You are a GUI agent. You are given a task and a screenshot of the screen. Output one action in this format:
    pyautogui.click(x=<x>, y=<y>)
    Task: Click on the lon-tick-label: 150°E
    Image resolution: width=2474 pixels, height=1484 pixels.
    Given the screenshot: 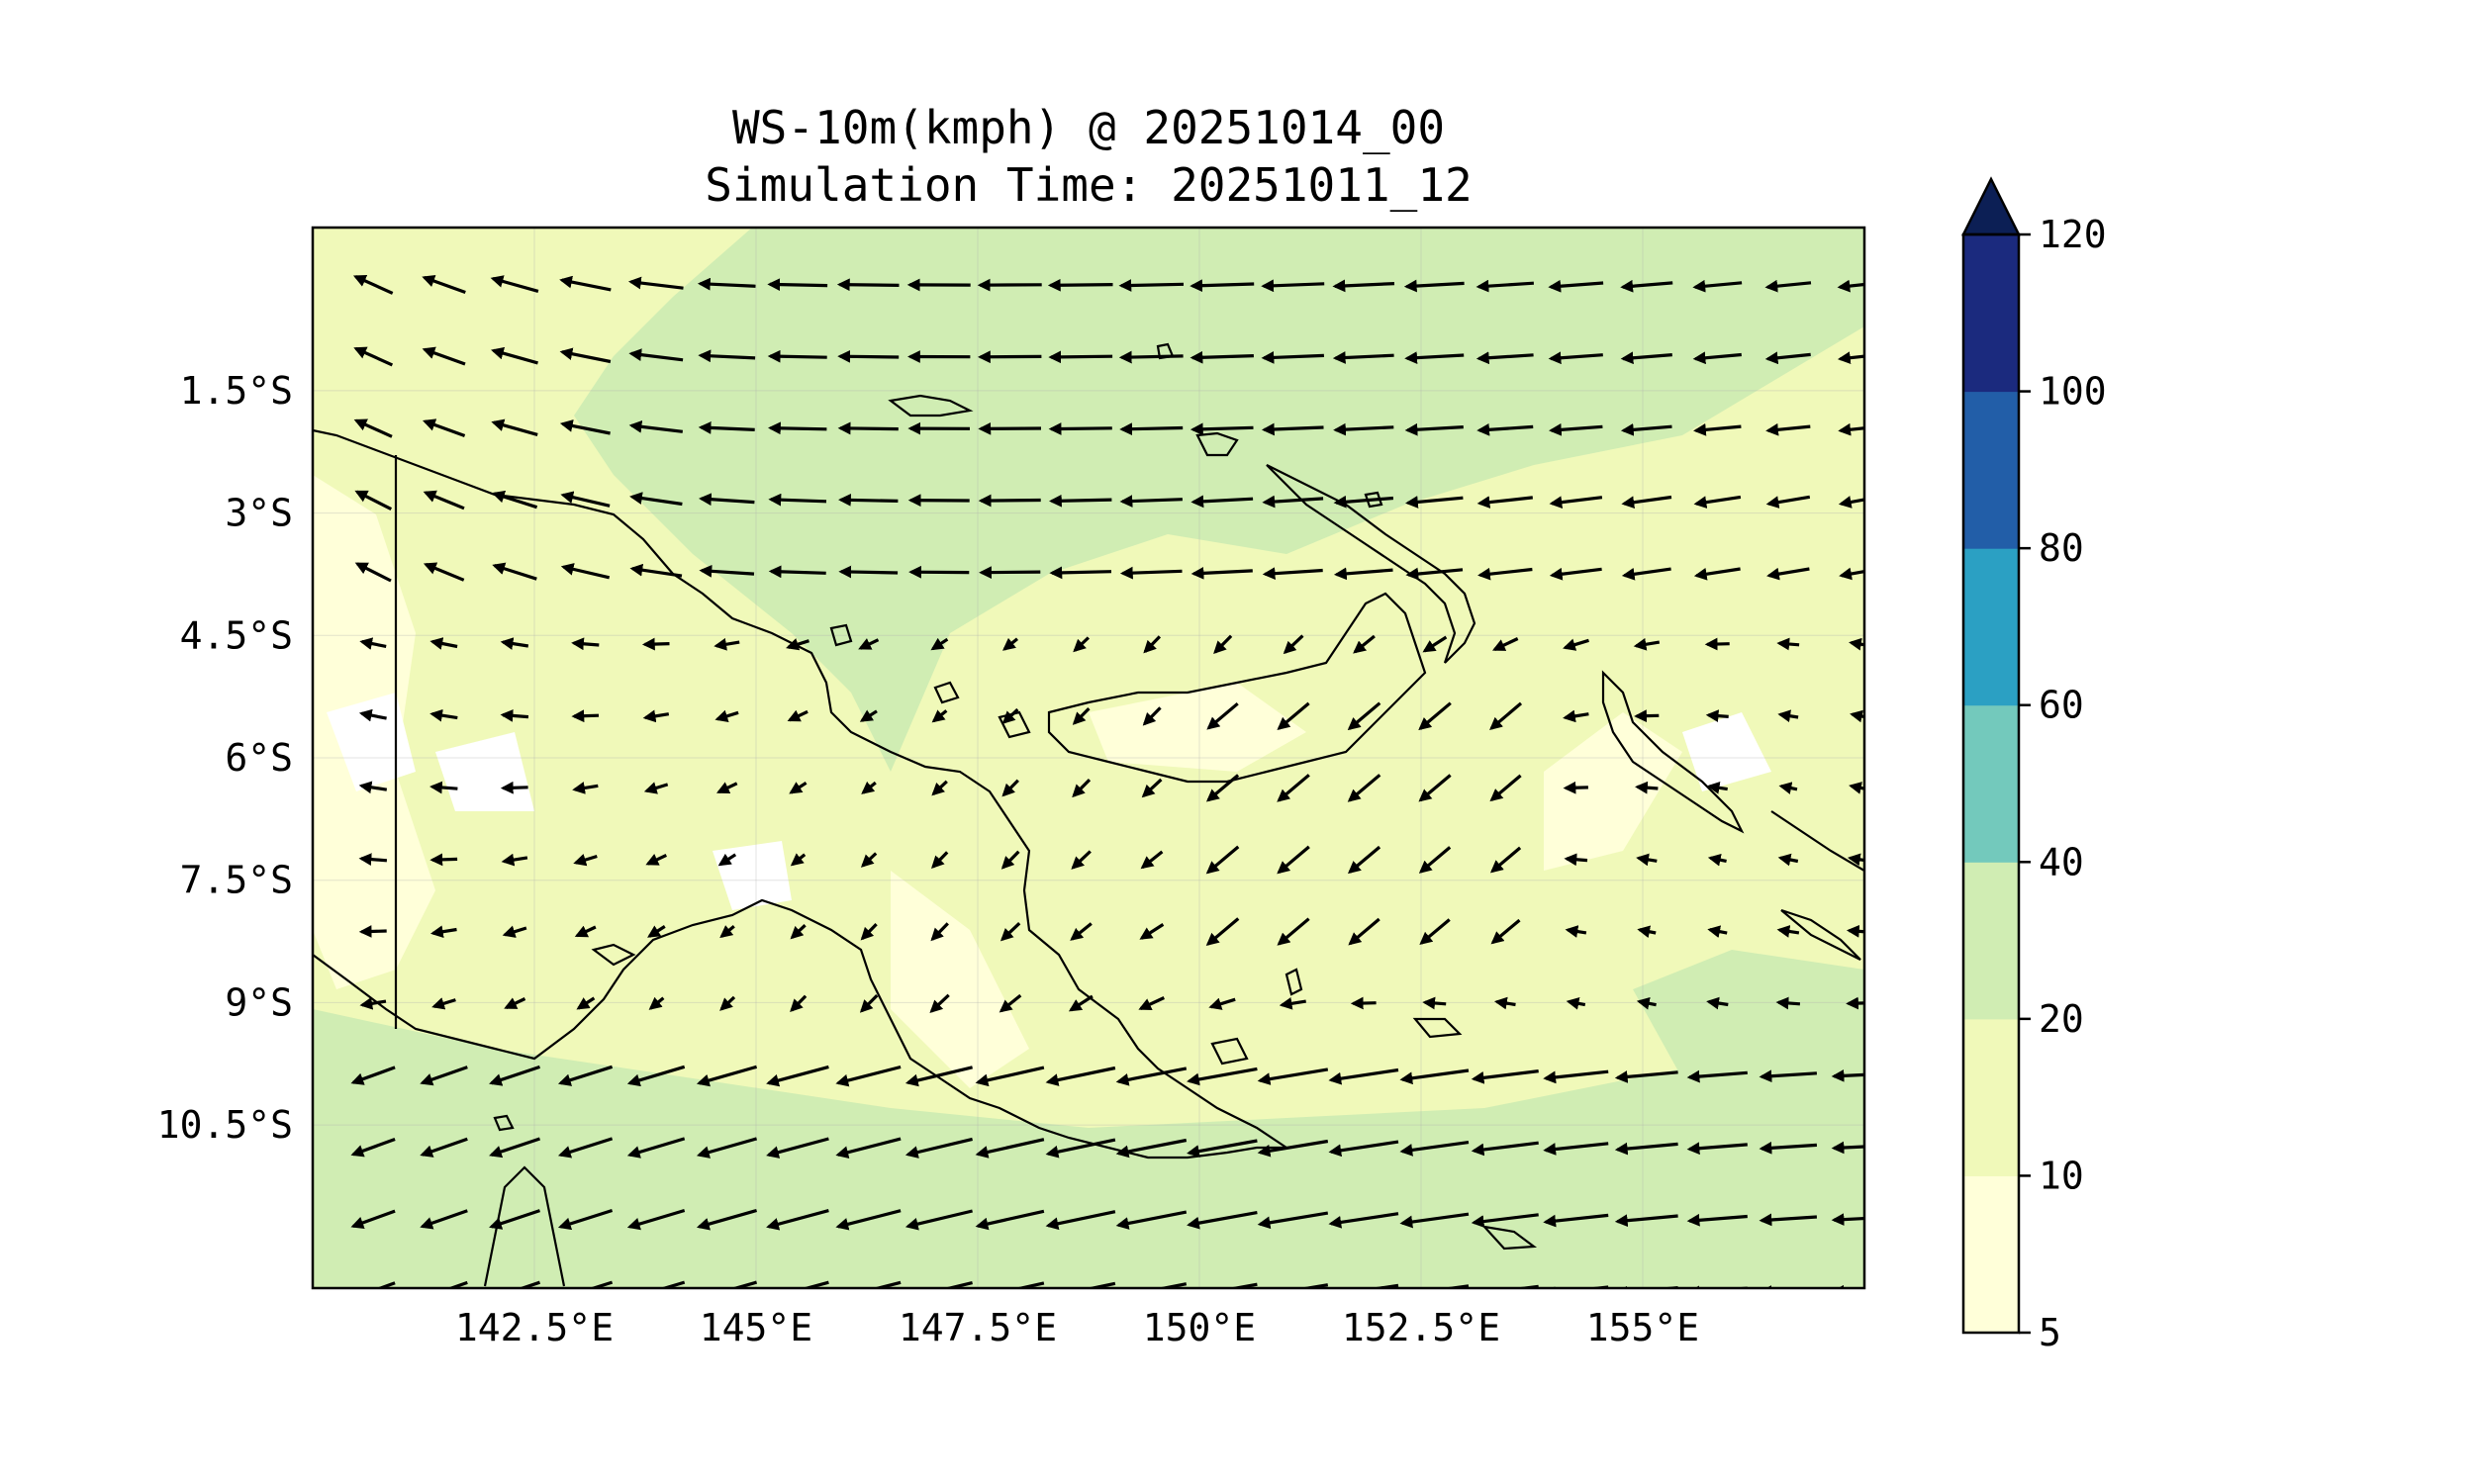 What is the action you would take?
    pyautogui.click(x=1199, y=1327)
    